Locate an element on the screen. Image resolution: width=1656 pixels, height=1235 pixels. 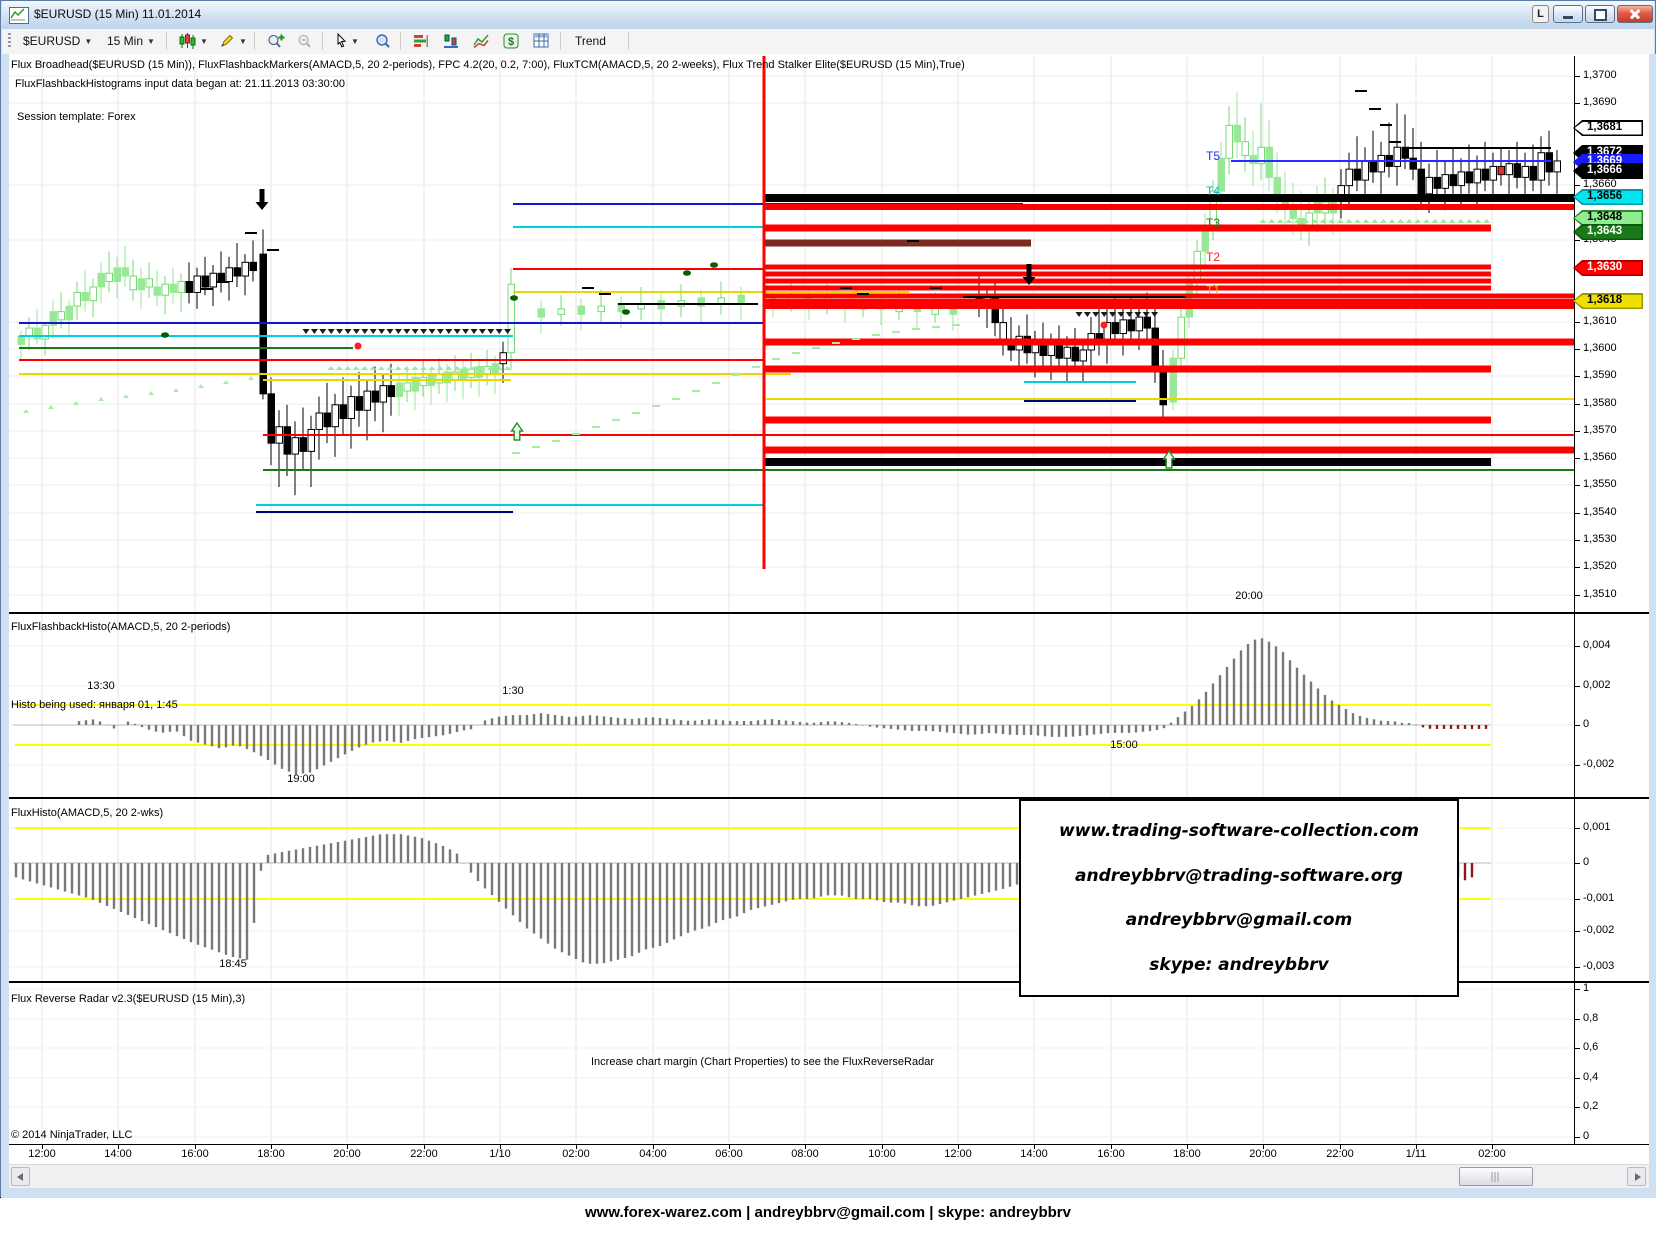
chart-window-icon is located at coordinates (19, 15).